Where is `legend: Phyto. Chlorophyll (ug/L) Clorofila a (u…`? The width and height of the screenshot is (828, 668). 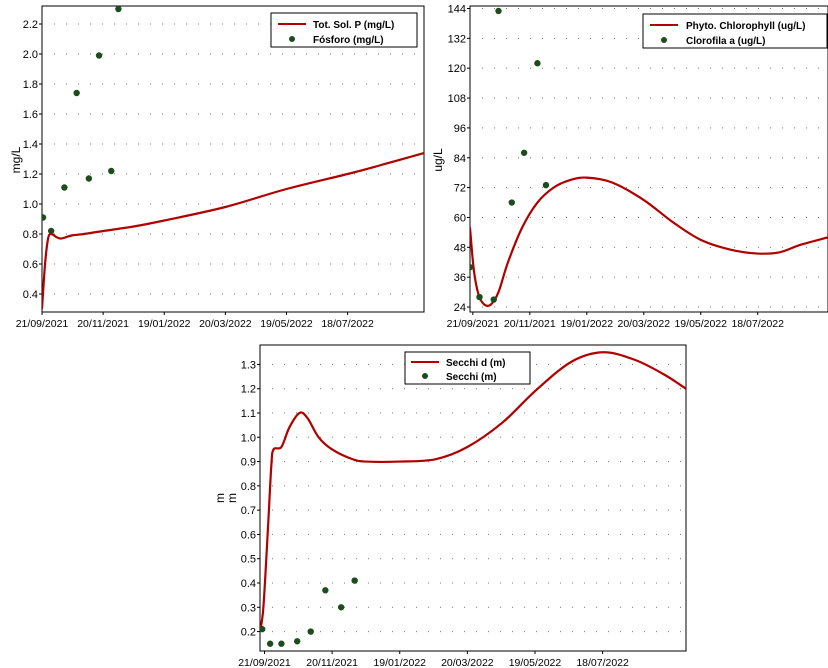
legend: Phyto. Chlorophyll (ug/L) Clorofila a (u… is located at coordinates (735, 31).